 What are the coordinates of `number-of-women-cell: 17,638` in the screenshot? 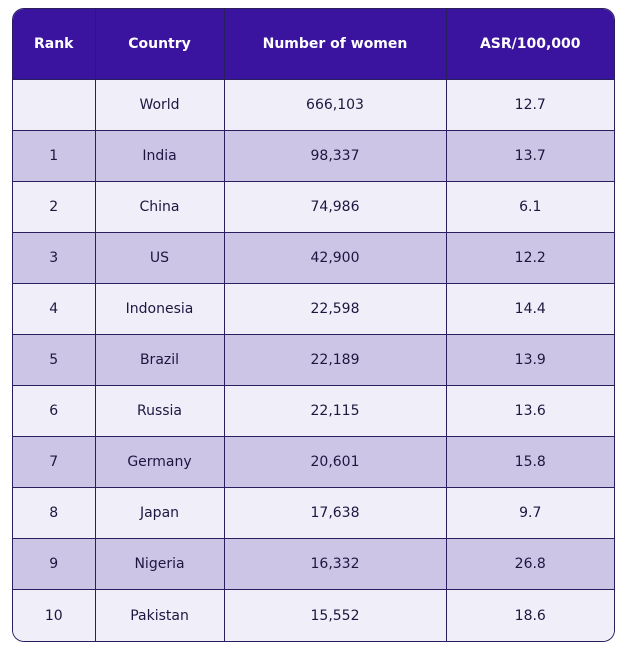 It's located at (334, 513).